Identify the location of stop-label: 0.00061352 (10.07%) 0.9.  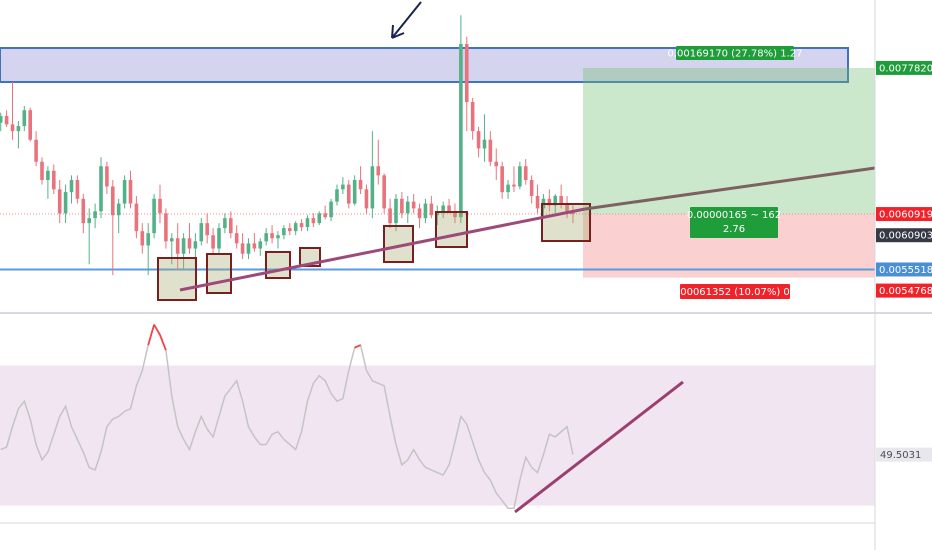
(735, 292).